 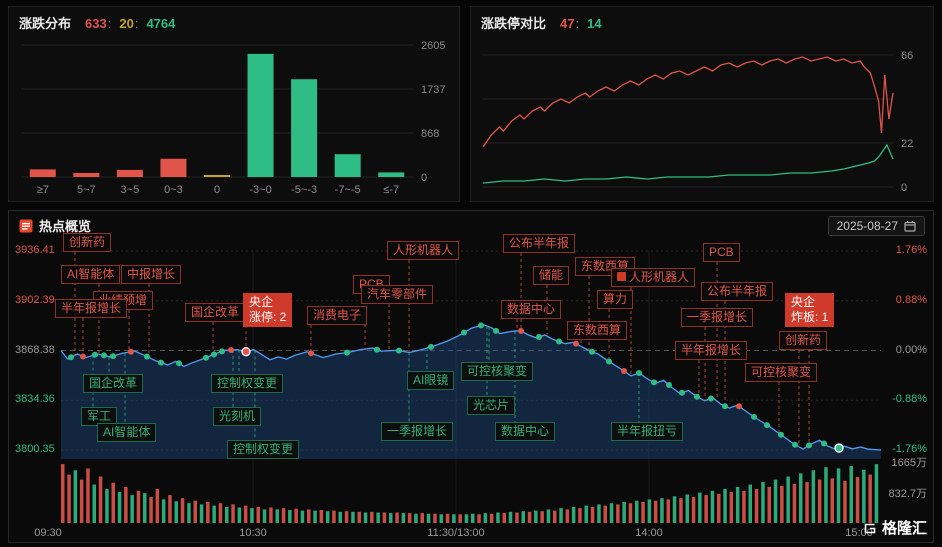 I want to click on hotspot-tag: 军工, so click(x=99, y=416).